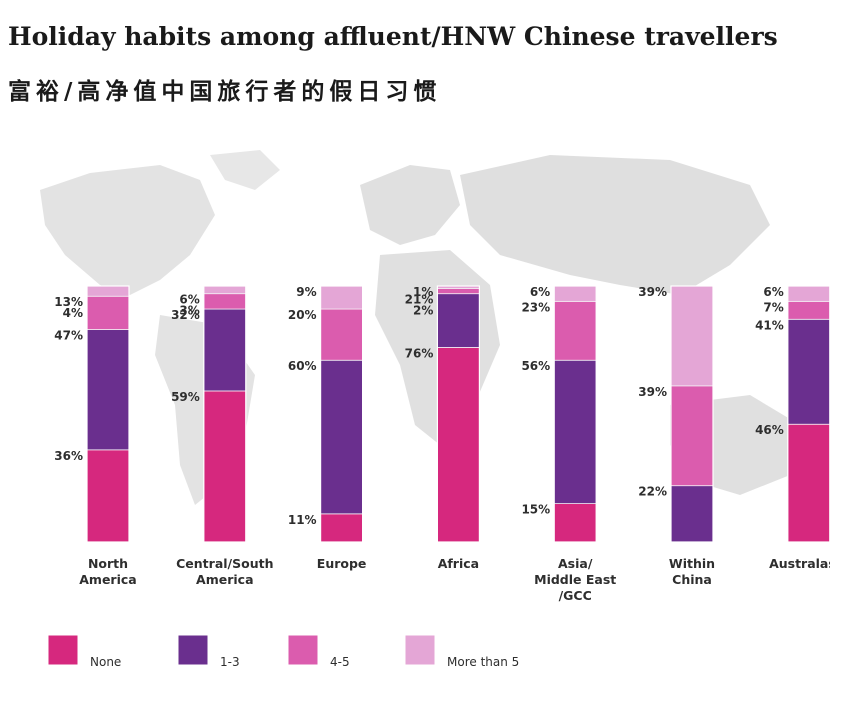 This screenshot has height=705, width=845. What do you see at coordinates (652, 492) in the screenshot?
I see `value-label-within-china-1-3: 22%` at bounding box center [652, 492].